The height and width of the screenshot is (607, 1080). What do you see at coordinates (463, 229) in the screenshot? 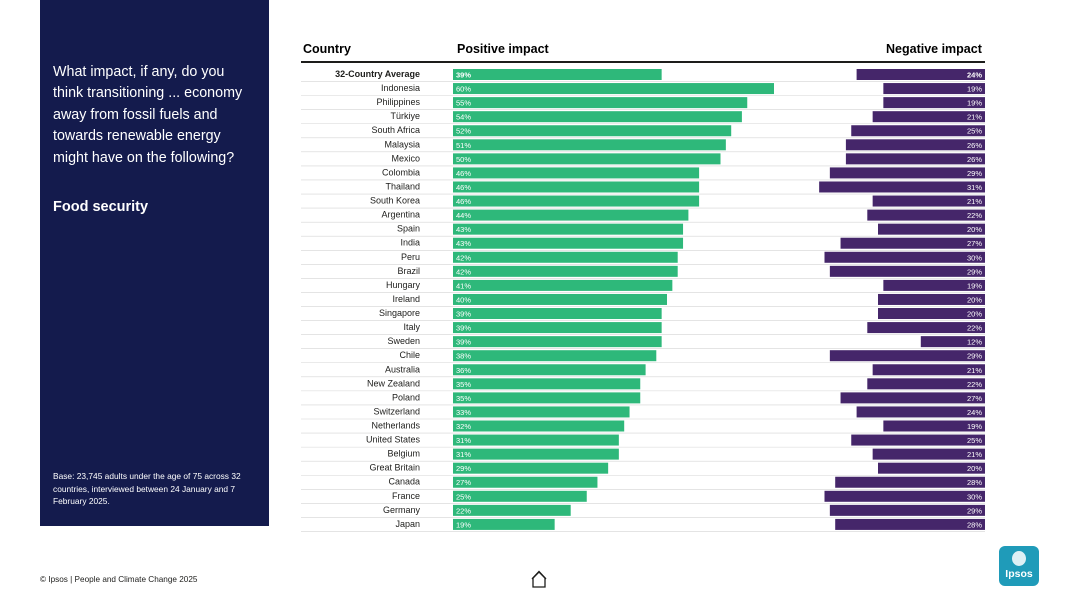
I see `positive-value-label: 43%` at bounding box center [463, 229].